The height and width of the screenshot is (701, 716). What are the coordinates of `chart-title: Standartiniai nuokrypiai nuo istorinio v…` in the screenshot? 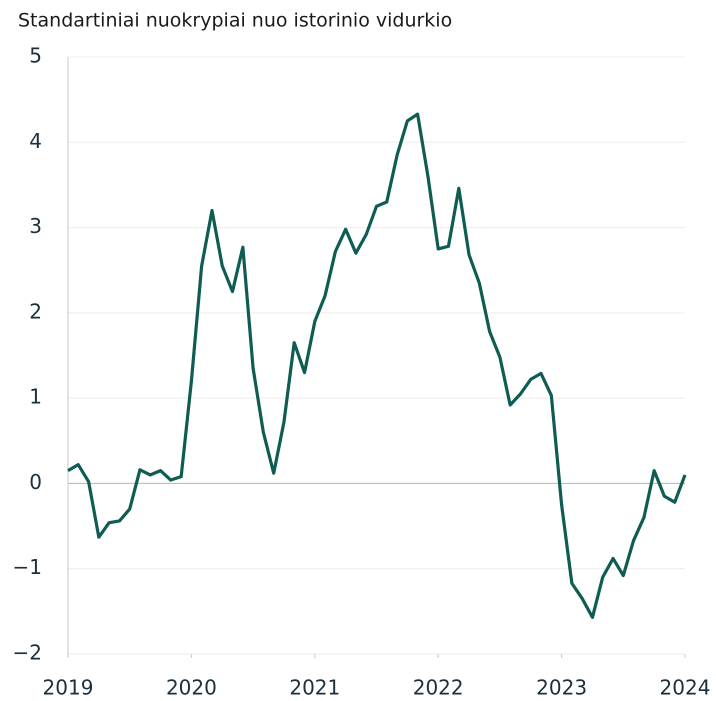 It's located at (235, 21).